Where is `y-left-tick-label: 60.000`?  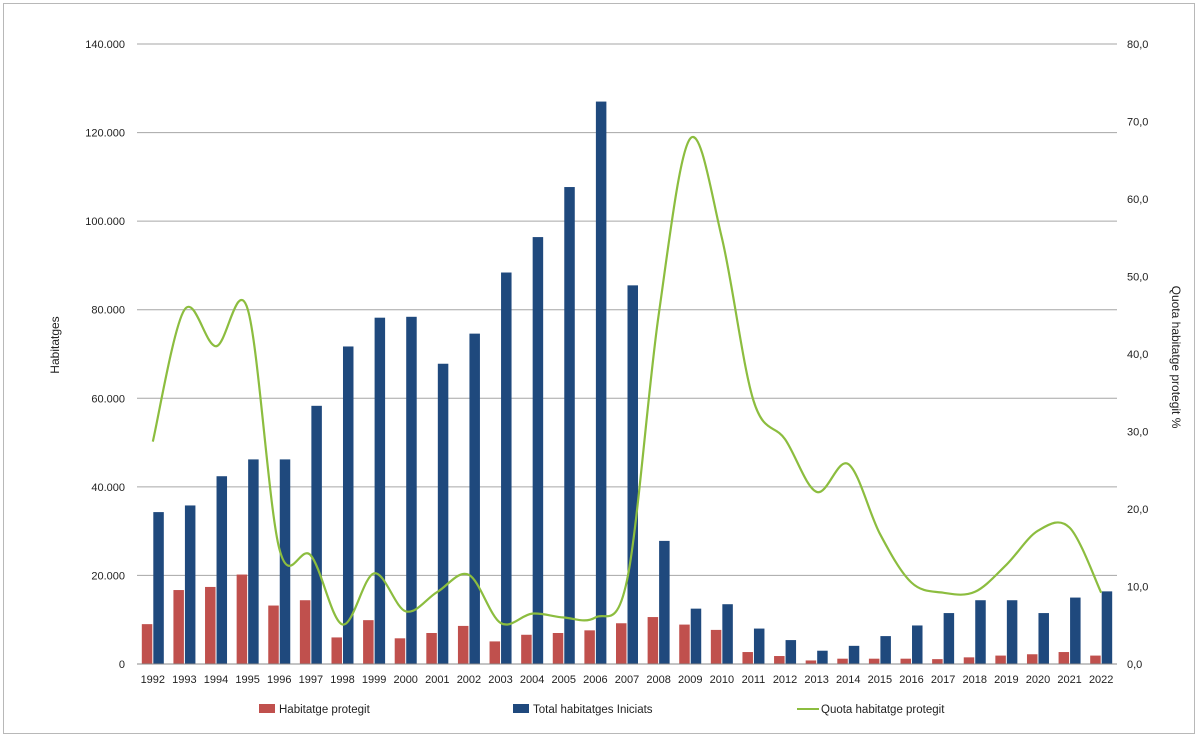
y-left-tick-label: 60.000 is located at coordinates (108, 399).